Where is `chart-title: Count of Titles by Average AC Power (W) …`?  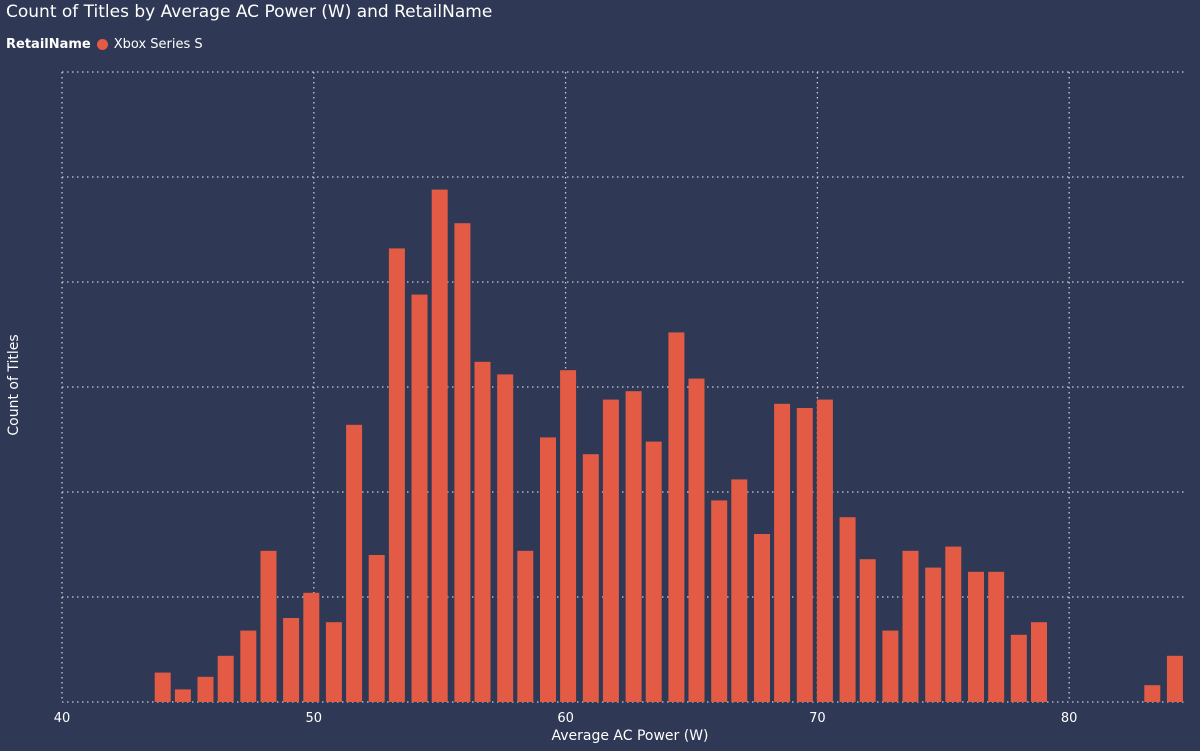
chart-title: Count of Titles by Average AC Power (W) … is located at coordinates (249, 12).